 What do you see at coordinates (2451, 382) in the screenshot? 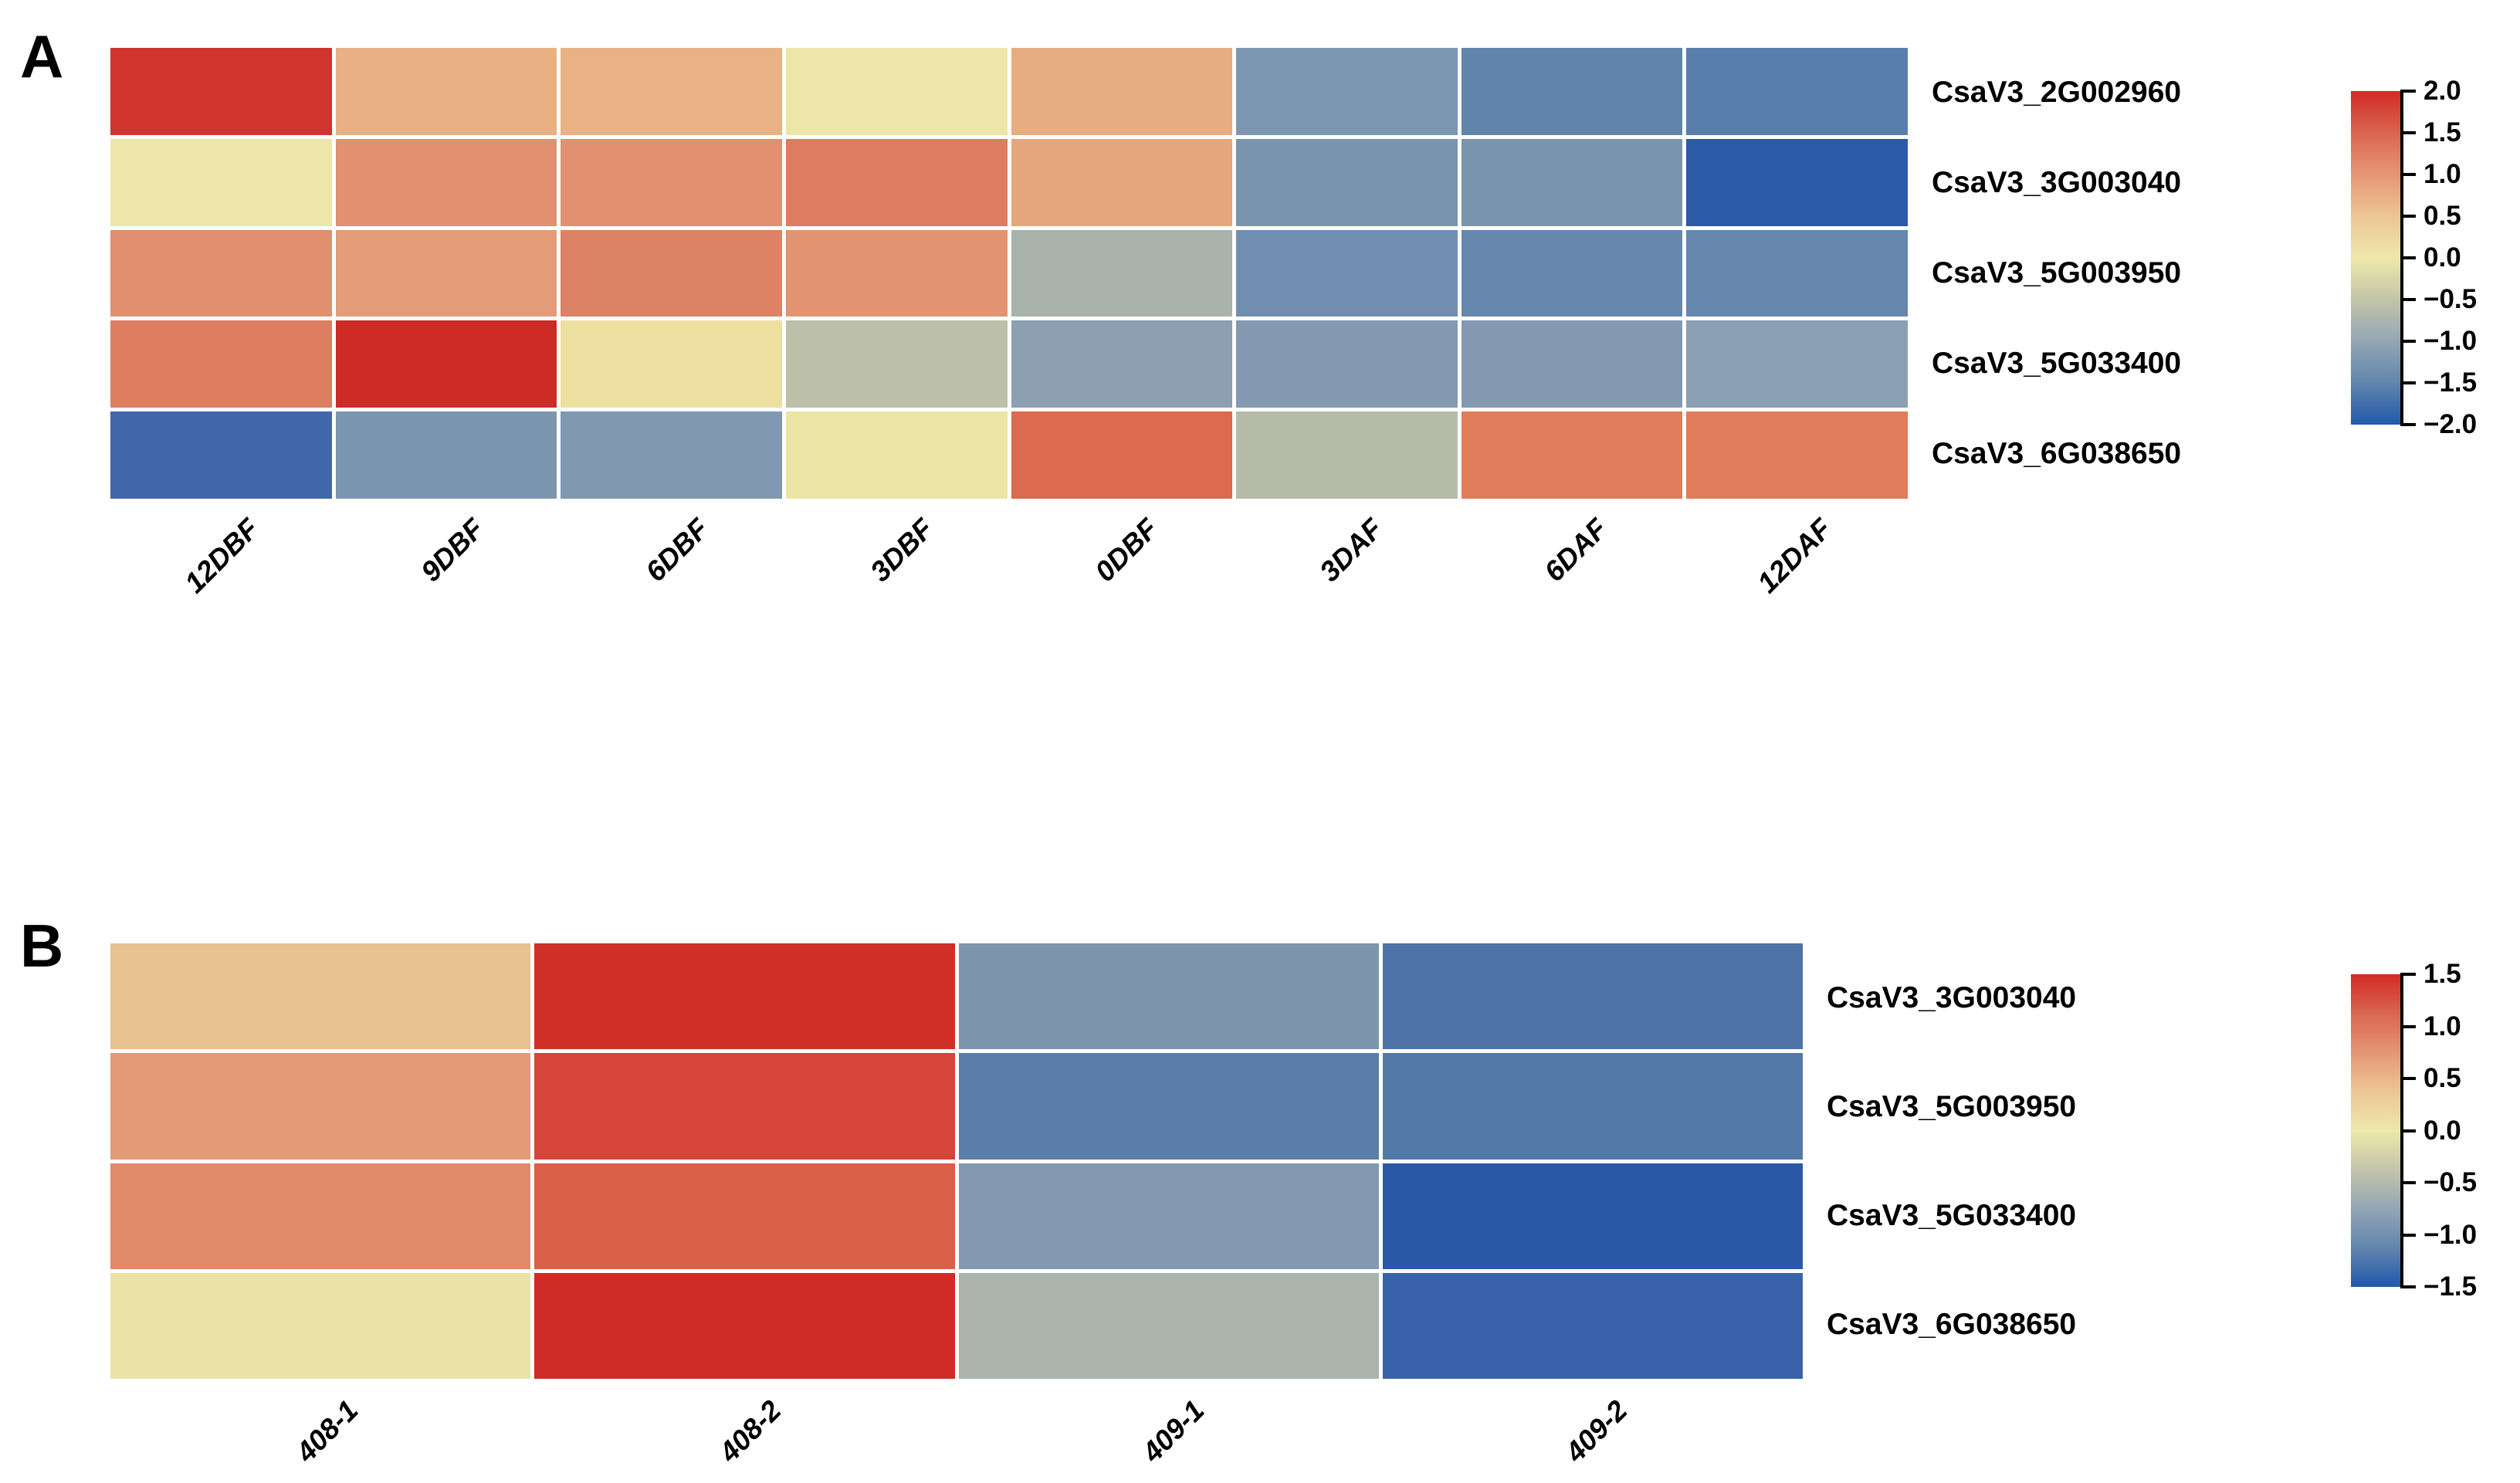
I see `colorbar-tick-label: −1.5` at bounding box center [2451, 382].